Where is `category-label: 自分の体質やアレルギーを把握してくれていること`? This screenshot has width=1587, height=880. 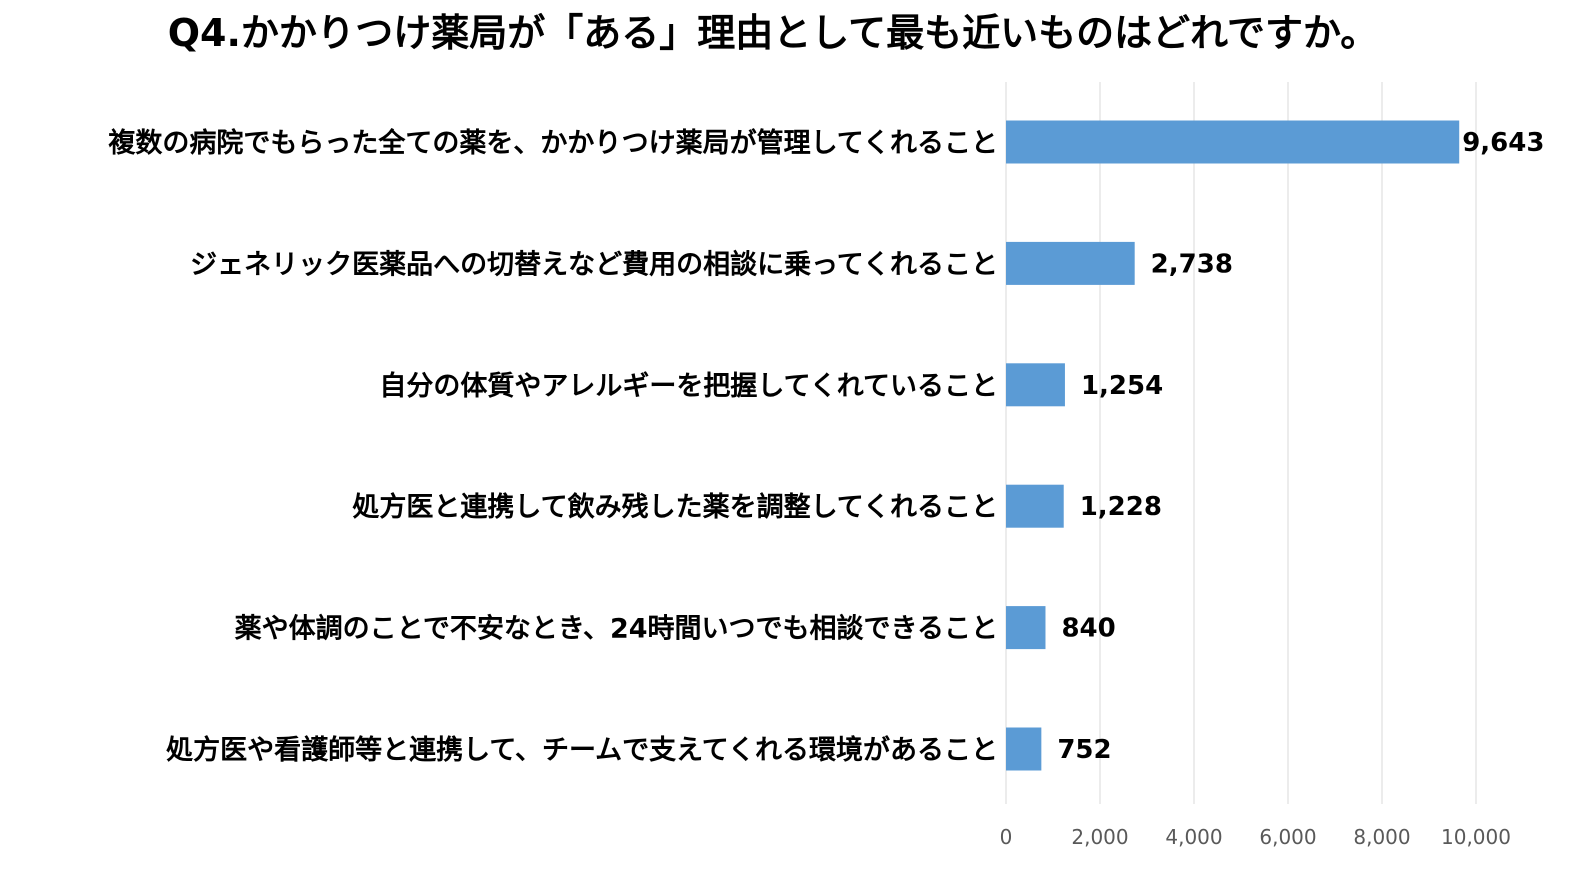
category-label: 自分の体質やアレルギーを把握してくれていること is located at coordinates (688, 386).